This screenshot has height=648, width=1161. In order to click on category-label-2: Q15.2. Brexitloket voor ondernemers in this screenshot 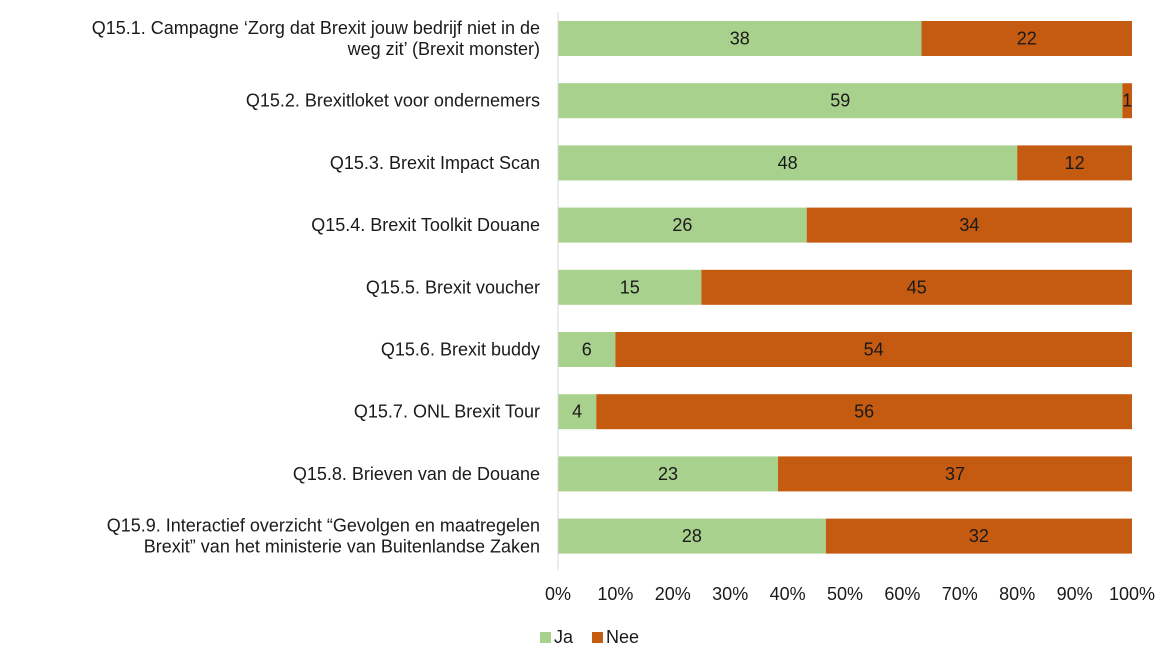, I will do `click(393, 101)`.